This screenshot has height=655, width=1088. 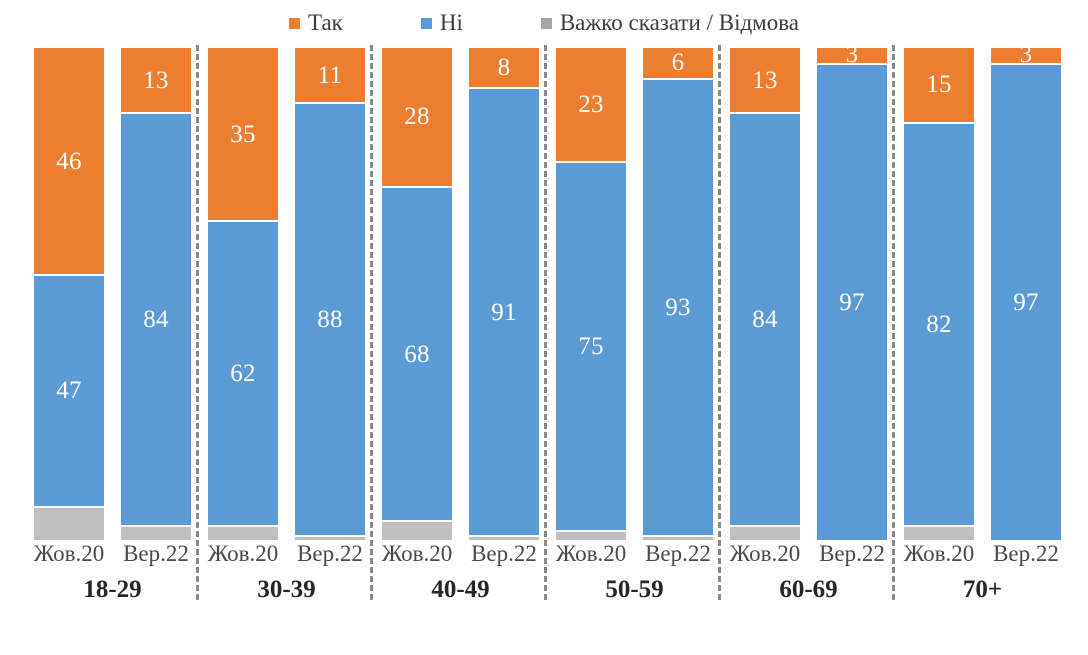 I want to click on bar-value-label: 91, so click(x=504, y=312).